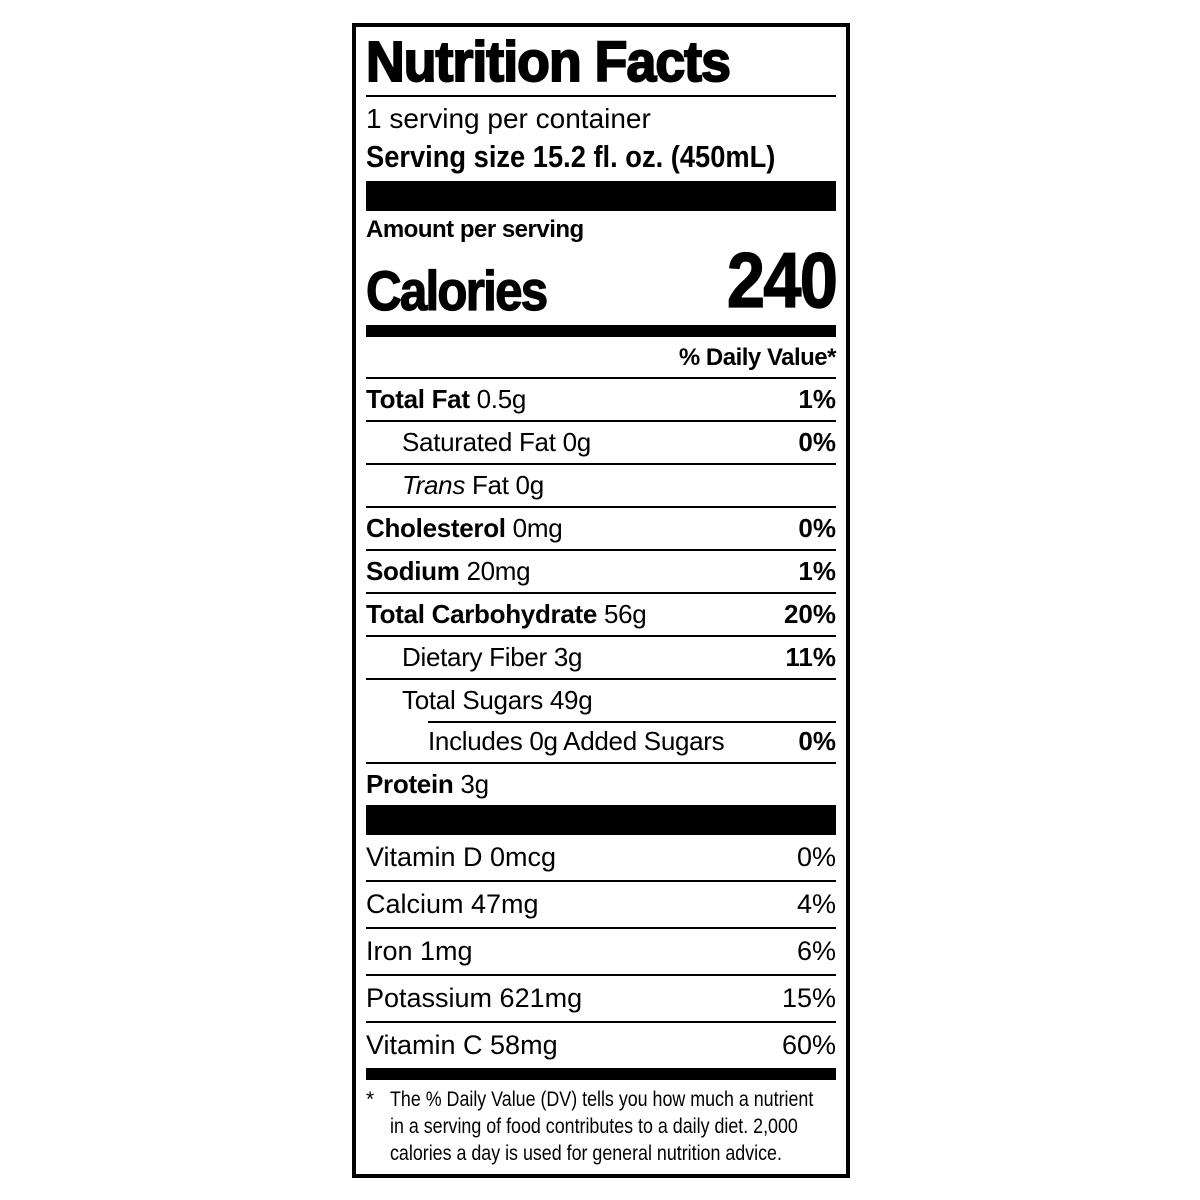 Image resolution: width=1200 pixels, height=1200 pixels. Describe the element at coordinates (601, 572) in the screenshot. I see `nutrient-row-sodium: Sodium 20mg 1%` at that location.